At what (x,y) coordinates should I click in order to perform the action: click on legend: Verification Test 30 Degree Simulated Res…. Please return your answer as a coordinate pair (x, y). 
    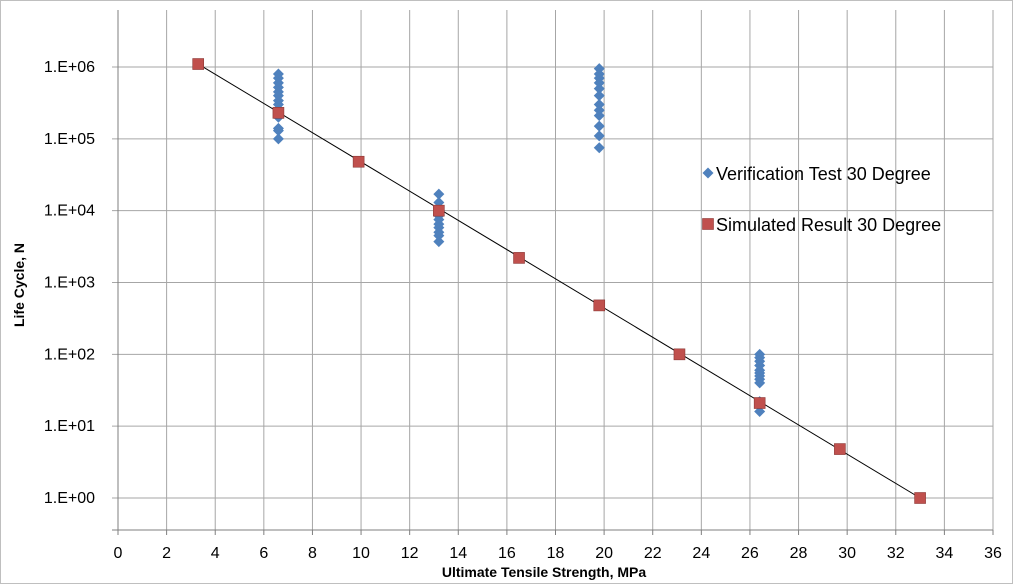
    Looking at the image, I should click on (821, 199).